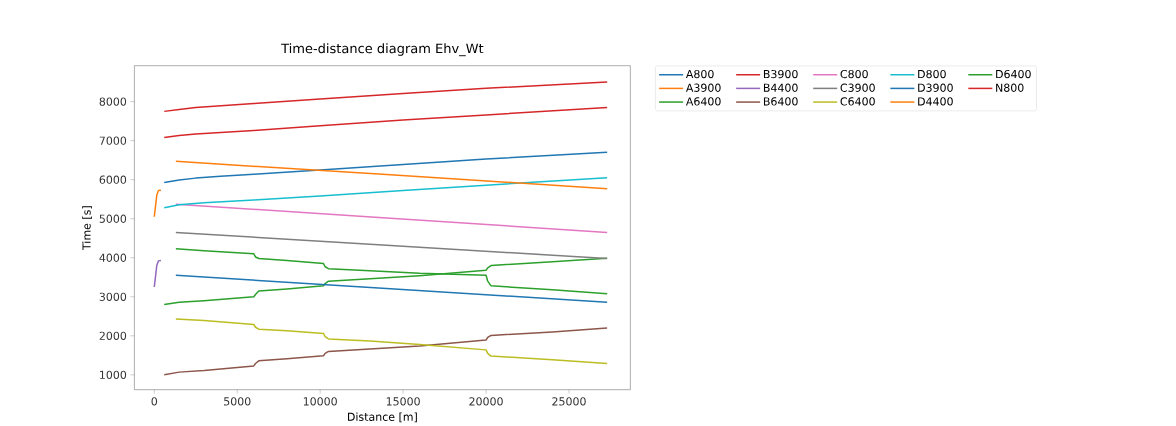 The height and width of the screenshot is (426, 1176). What do you see at coordinates (935, 88) in the screenshot?
I see `legend-label: D3900` at bounding box center [935, 88].